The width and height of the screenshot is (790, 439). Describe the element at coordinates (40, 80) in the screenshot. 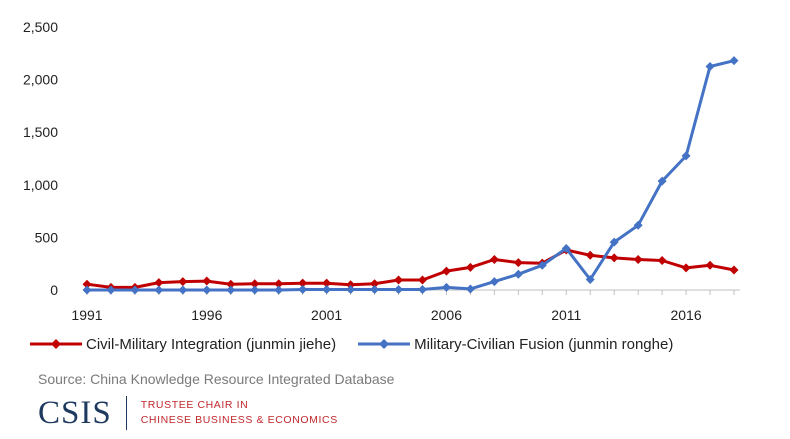

I see `y-tick-label: 2,000` at that location.